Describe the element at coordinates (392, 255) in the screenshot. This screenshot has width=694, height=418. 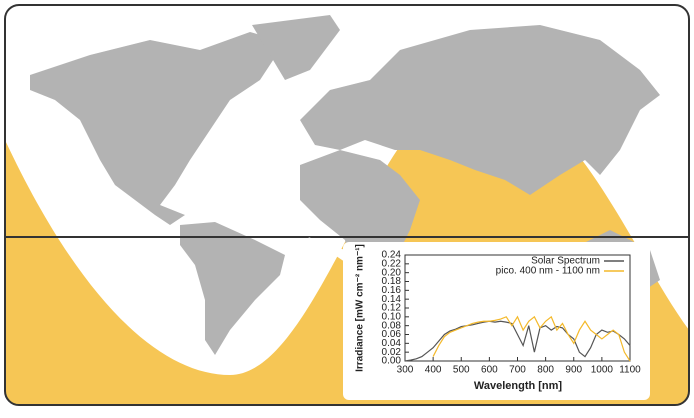
I see `y-tick-label: 0.24` at that location.